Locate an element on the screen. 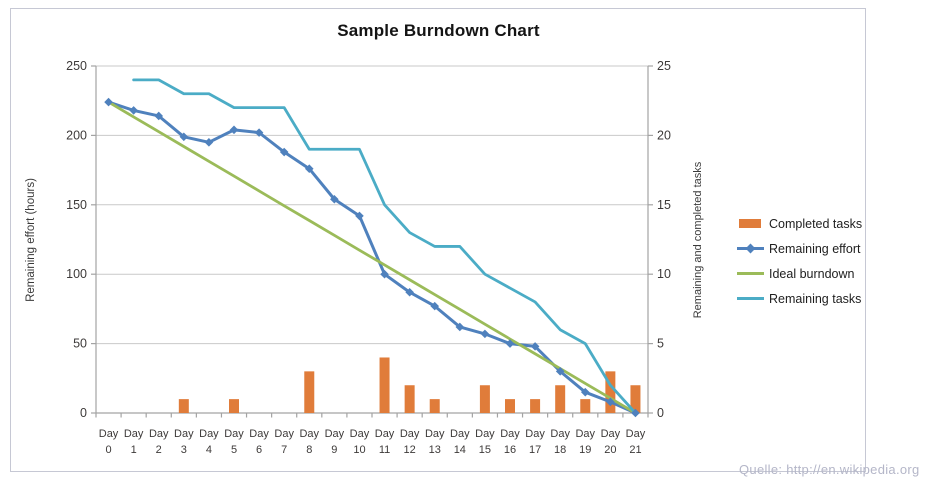 Image resolution: width=926 pixels, height=492 pixels. y-left-tick-label: 200 is located at coordinates (76, 135).